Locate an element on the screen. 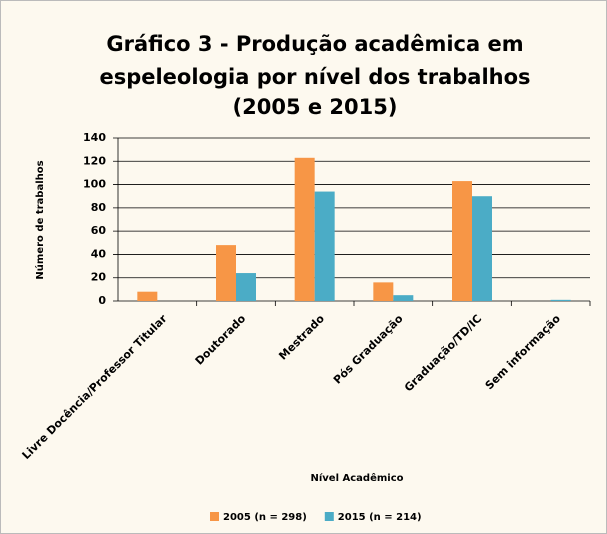 The image size is (607, 534). y-tick-label: 100 is located at coordinates (94, 184).